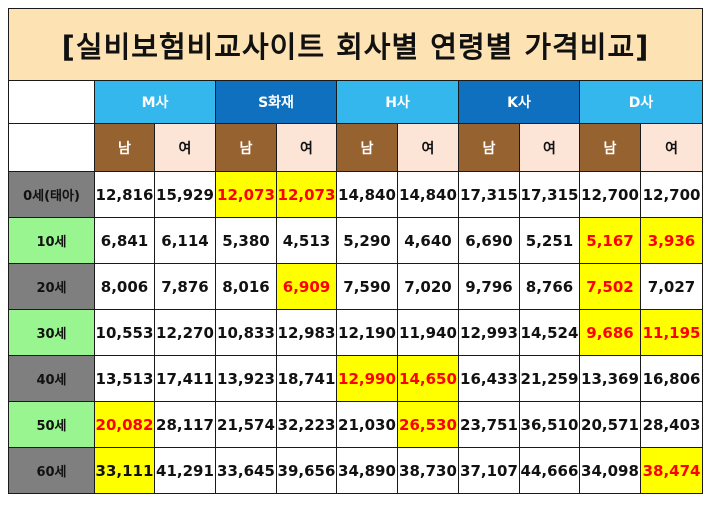 This screenshot has height=518, width=710. What do you see at coordinates (671, 424) in the screenshot?
I see `price-cell: 28,403` at bounding box center [671, 424].